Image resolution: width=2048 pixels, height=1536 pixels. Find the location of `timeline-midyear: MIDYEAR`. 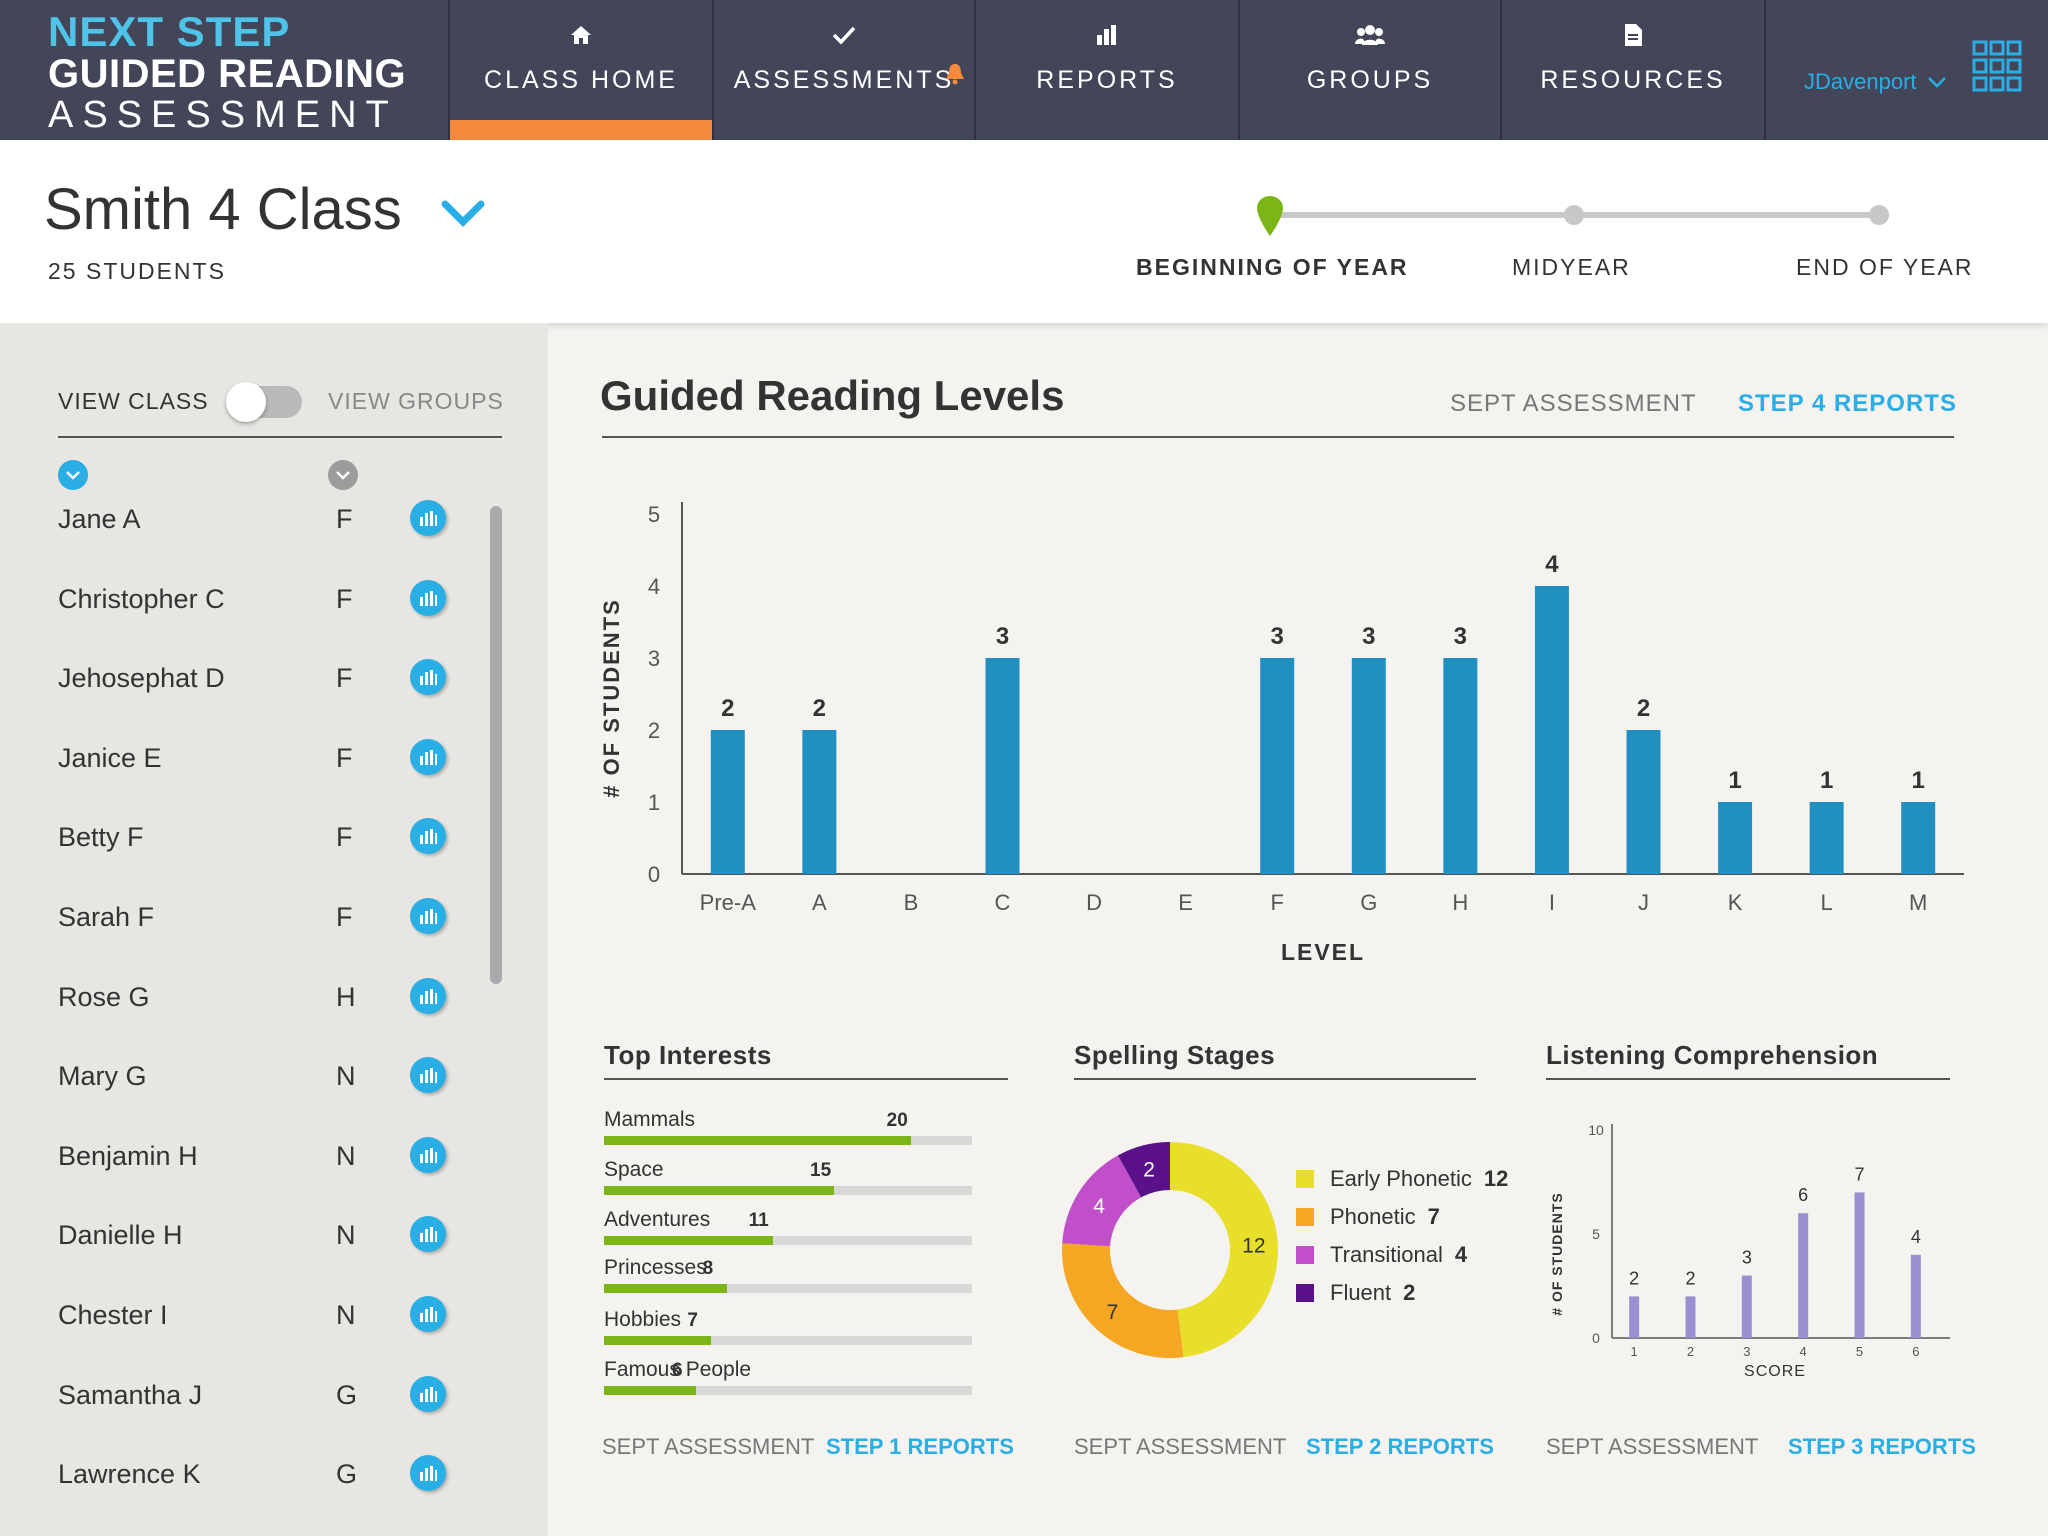

timeline-midyear: MIDYEAR is located at coordinates (1571, 267).